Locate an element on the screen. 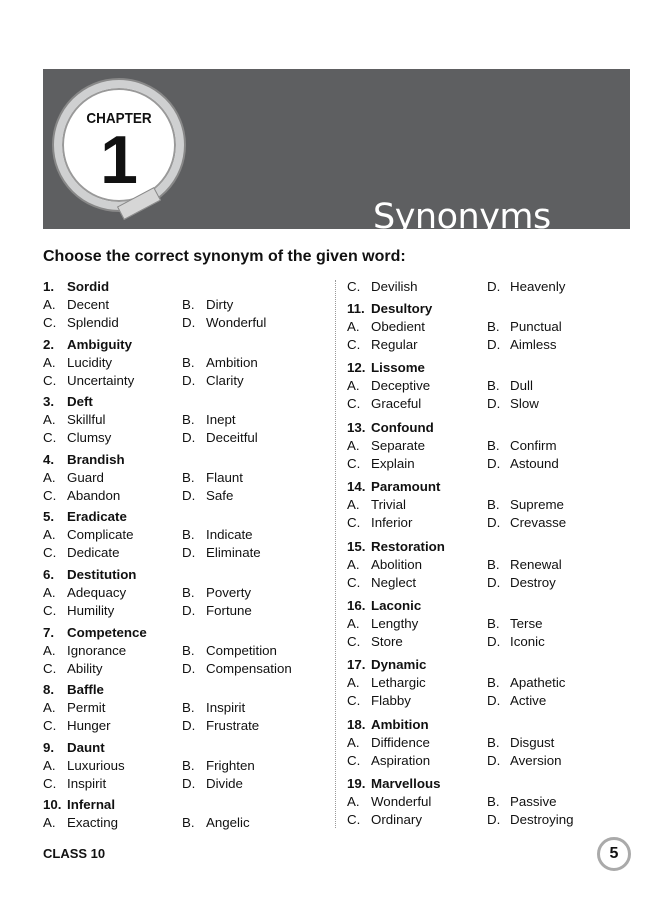 Image resolution: width=672 pixels, height=912 pixels. options-row: C. Ordinary D. Destroying is located at coordinates (487, 820).